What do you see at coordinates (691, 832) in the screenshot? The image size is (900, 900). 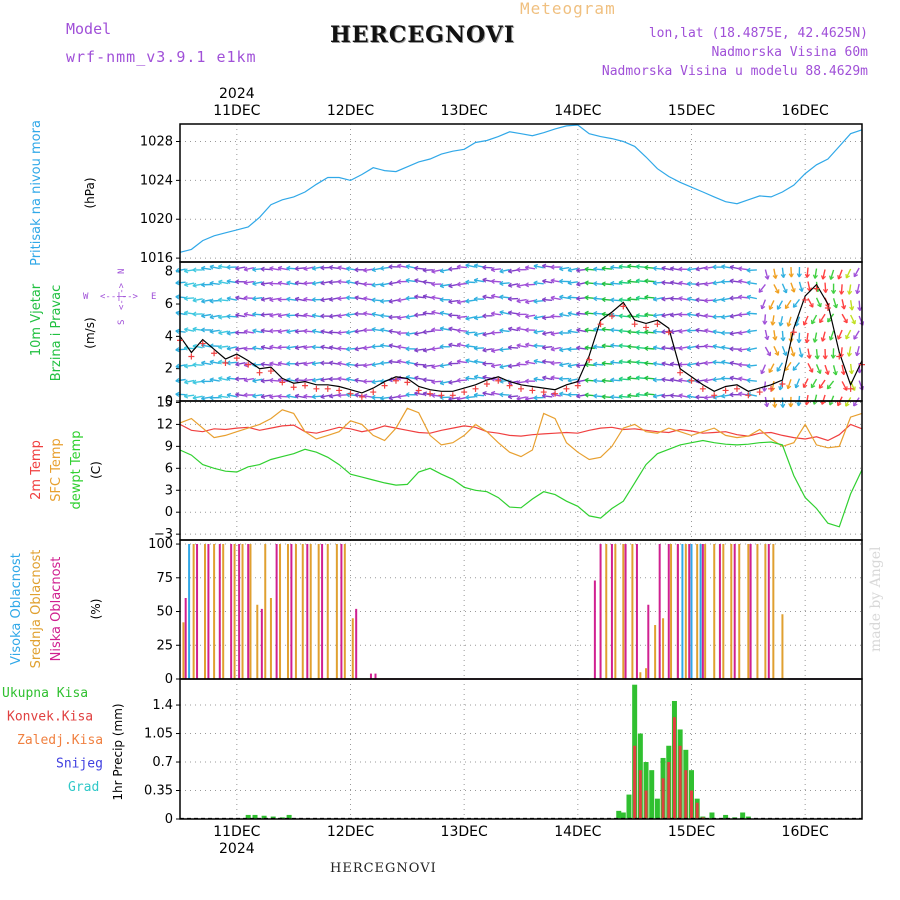 I see `bottom-date-label: 15DEC` at bounding box center [691, 832].